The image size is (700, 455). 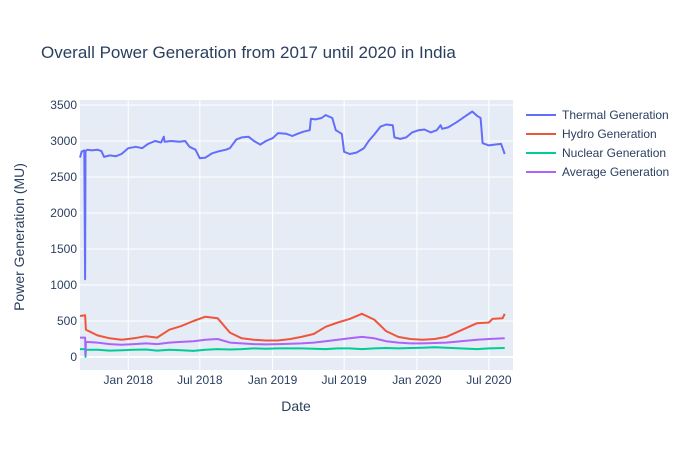 I want to click on y-axis-ticks: 0 500 1000 1500 2000 2500 3000 3500, so click(x=63, y=231).